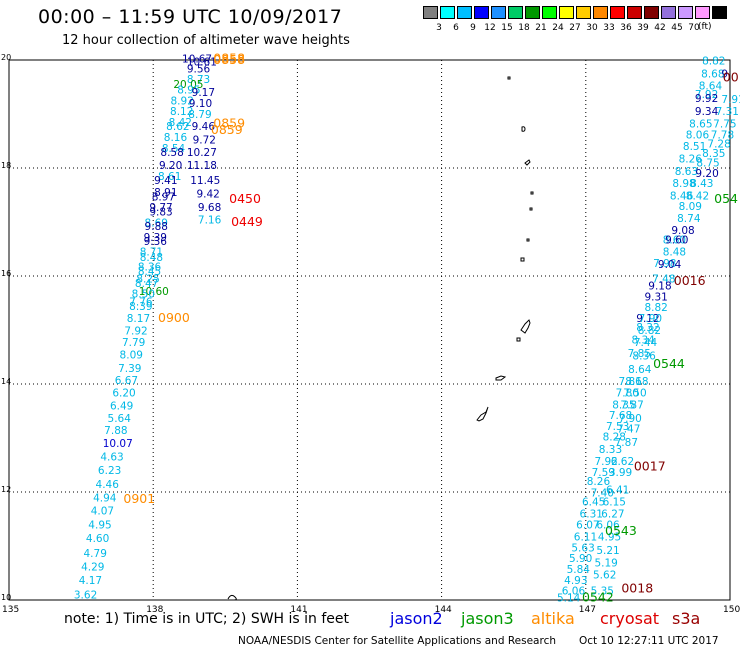 The width and height of the screenshot is (740, 650). What do you see at coordinates (649, 641) in the screenshot?
I see `generated-timestamp: Oct 10 12:27:11 UTC 2017` at bounding box center [649, 641].